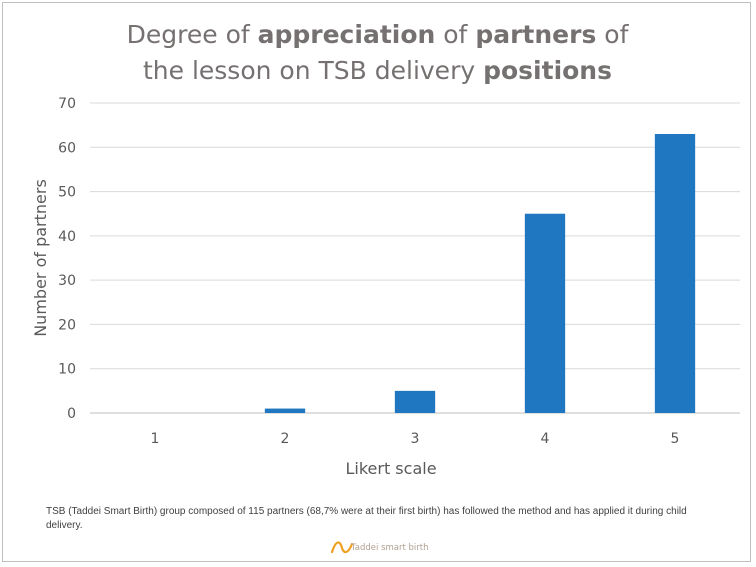 Image resolution: width=756 pixels, height=567 pixels. Describe the element at coordinates (67, 104) in the screenshot. I see `y-tick-label: 70` at that location.